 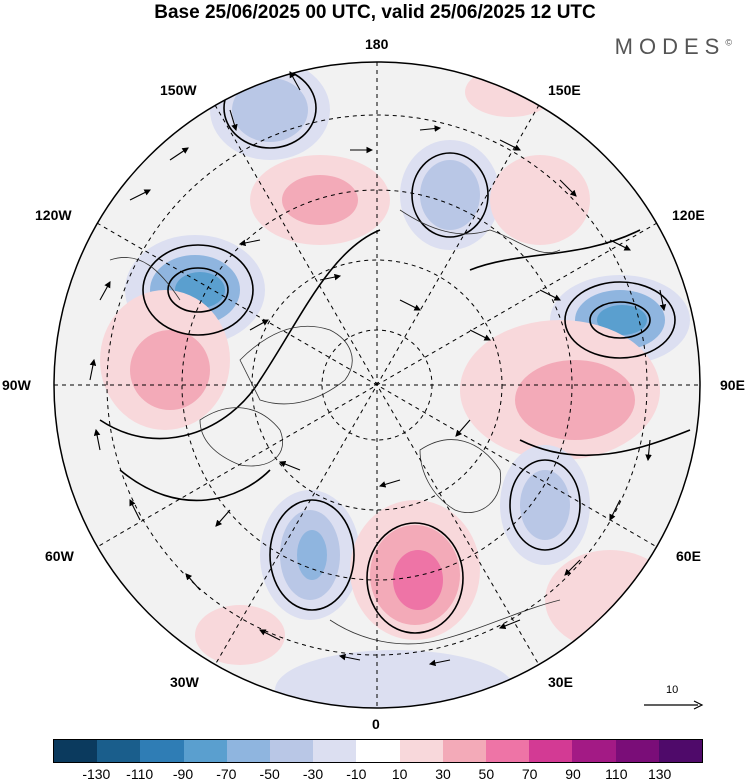 What do you see at coordinates (376, 724) in the screenshot?
I see `lon-label-0: 0` at bounding box center [376, 724].